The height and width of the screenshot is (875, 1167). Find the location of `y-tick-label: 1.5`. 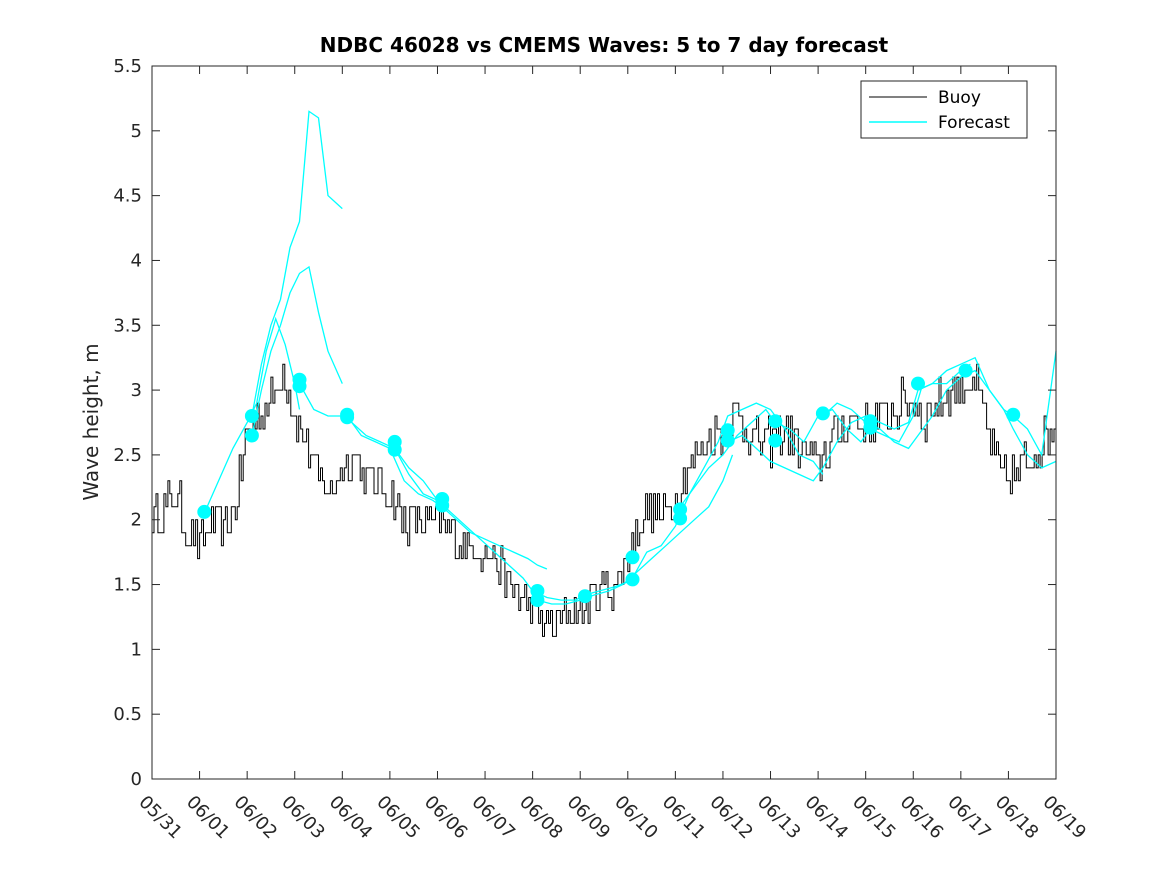

y-tick-label: 1.5 is located at coordinates (127, 585).